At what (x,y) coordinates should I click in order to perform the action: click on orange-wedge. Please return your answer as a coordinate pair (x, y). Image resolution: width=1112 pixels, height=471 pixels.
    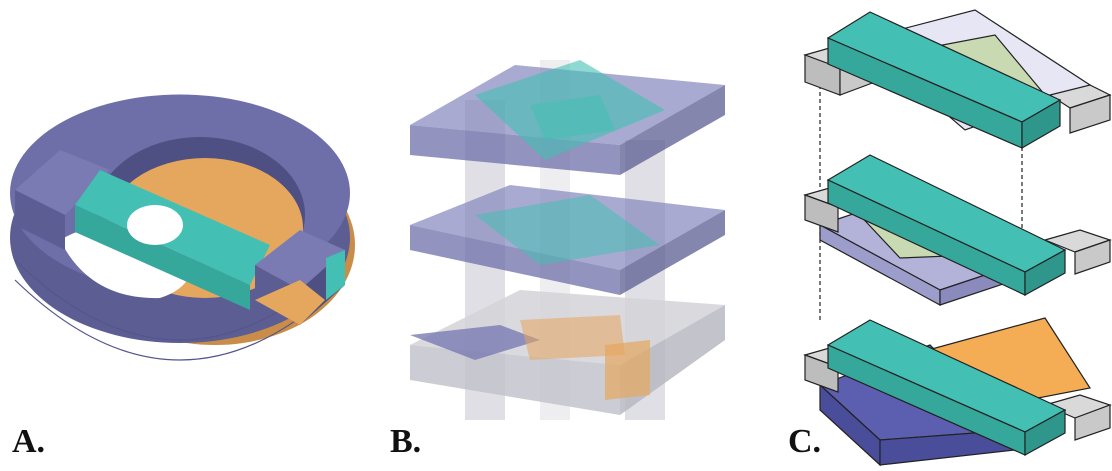
    Looking at the image, I should click on (290, 302).